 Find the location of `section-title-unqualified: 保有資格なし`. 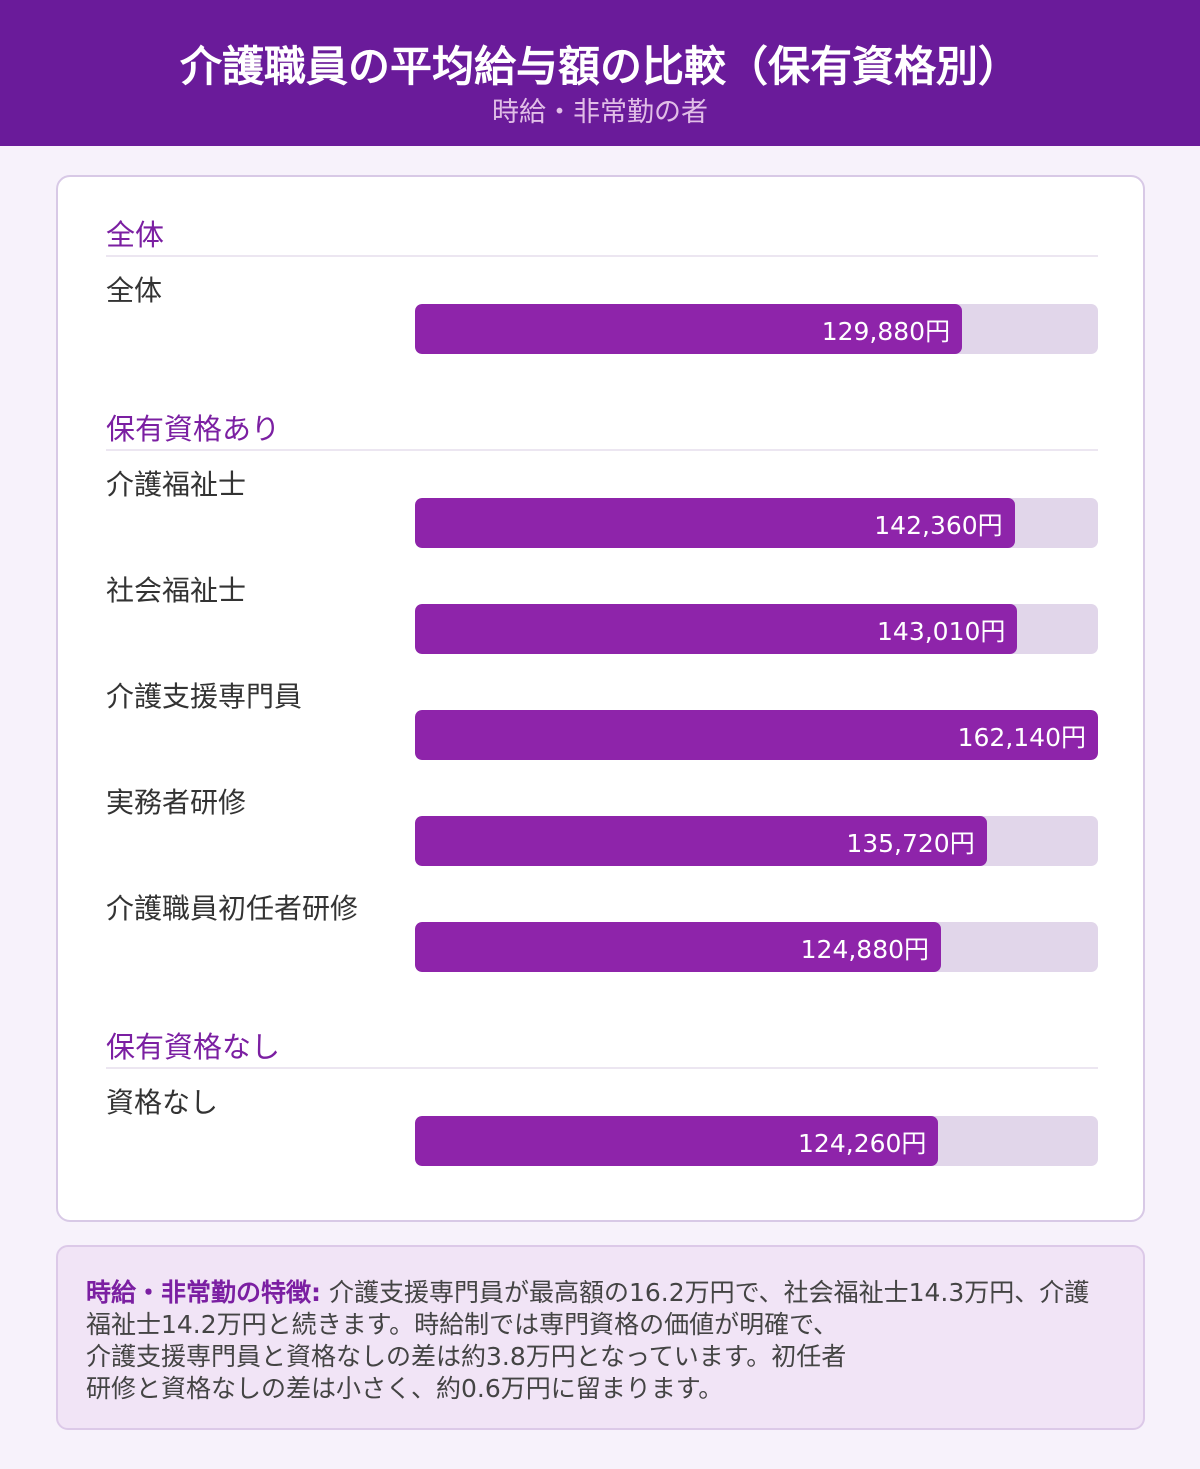

section-title-unqualified: 保有資格なし is located at coordinates (602, 1048).